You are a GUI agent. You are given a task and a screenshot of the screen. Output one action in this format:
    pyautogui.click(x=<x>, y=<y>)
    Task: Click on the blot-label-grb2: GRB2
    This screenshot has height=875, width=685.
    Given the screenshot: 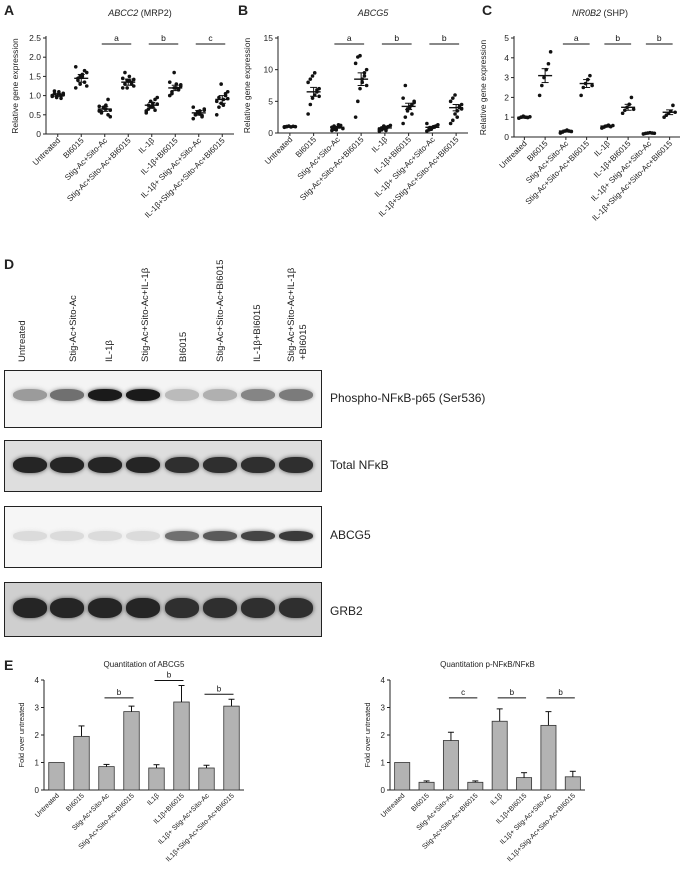 What is the action you would take?
    pyautogui.click(x=346, y=611)
    